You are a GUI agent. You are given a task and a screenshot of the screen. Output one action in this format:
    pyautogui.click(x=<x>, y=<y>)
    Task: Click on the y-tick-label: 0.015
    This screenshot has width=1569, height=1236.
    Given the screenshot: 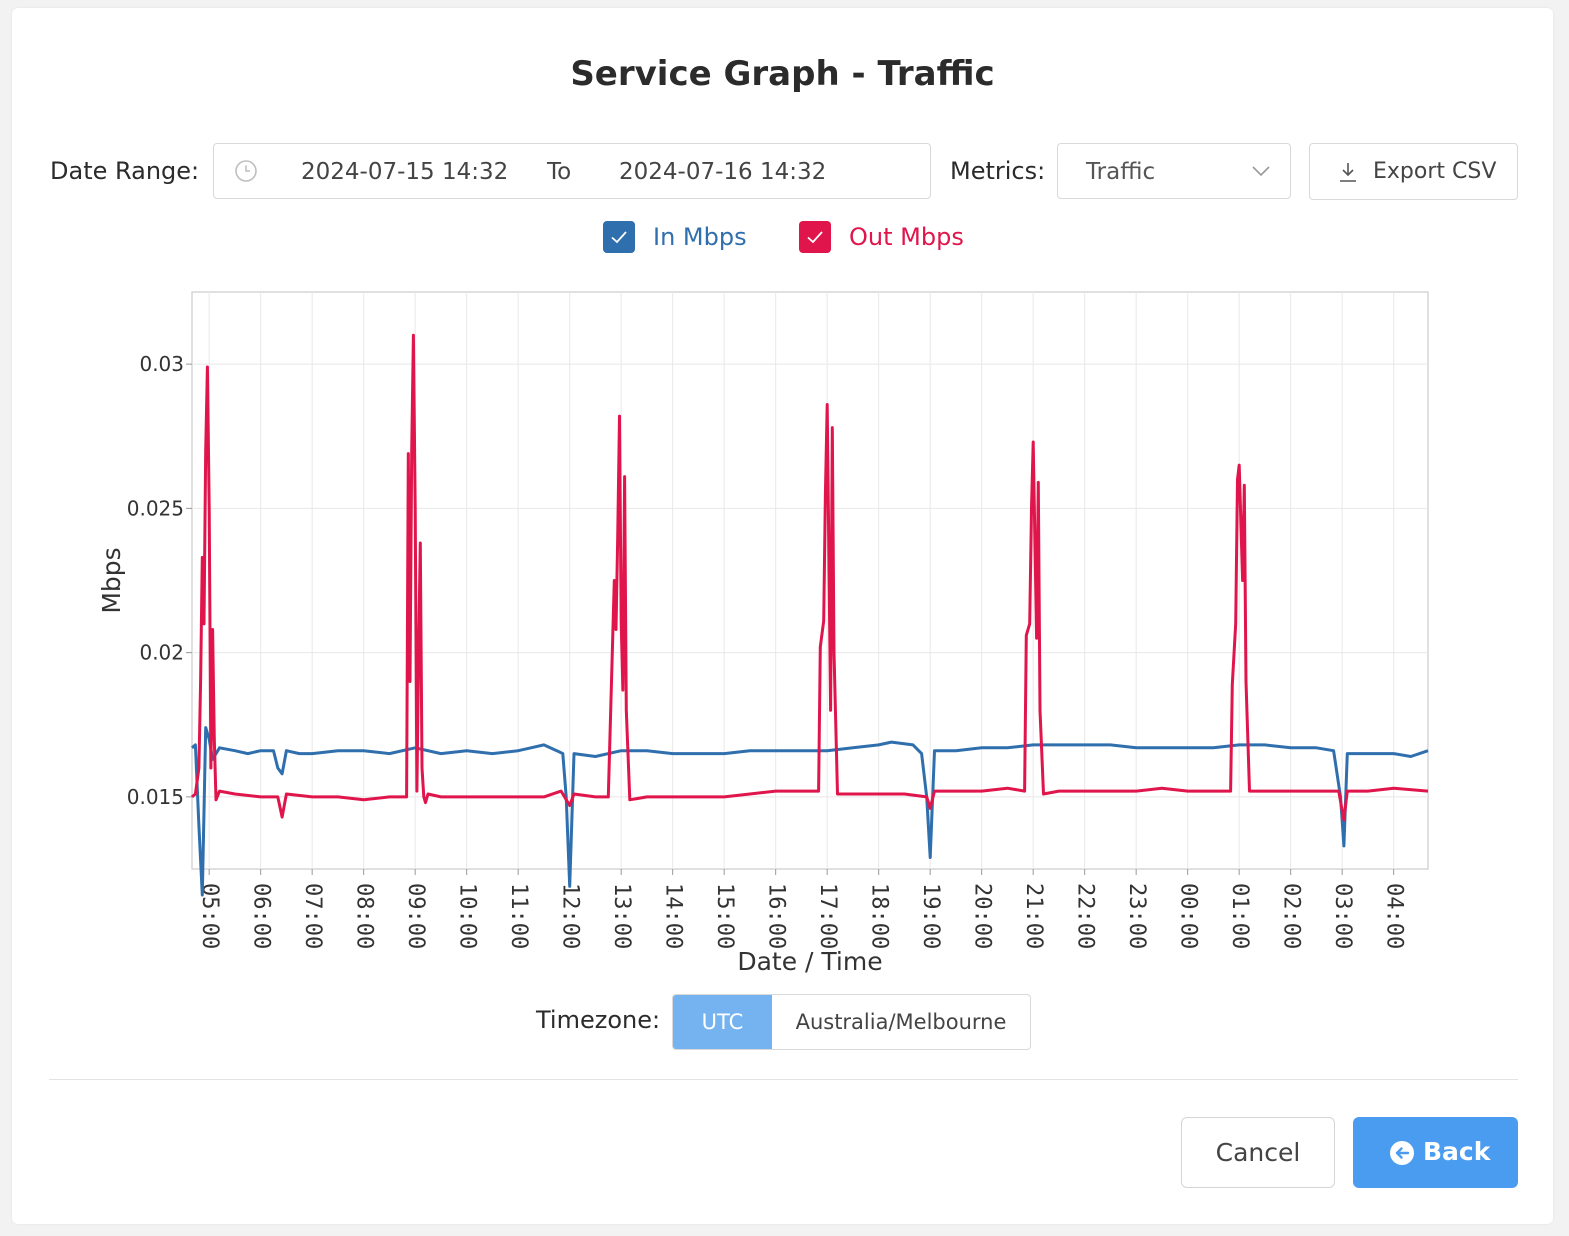 What is the action you would take?
    pyautogui.click(x=155, y=797)
    